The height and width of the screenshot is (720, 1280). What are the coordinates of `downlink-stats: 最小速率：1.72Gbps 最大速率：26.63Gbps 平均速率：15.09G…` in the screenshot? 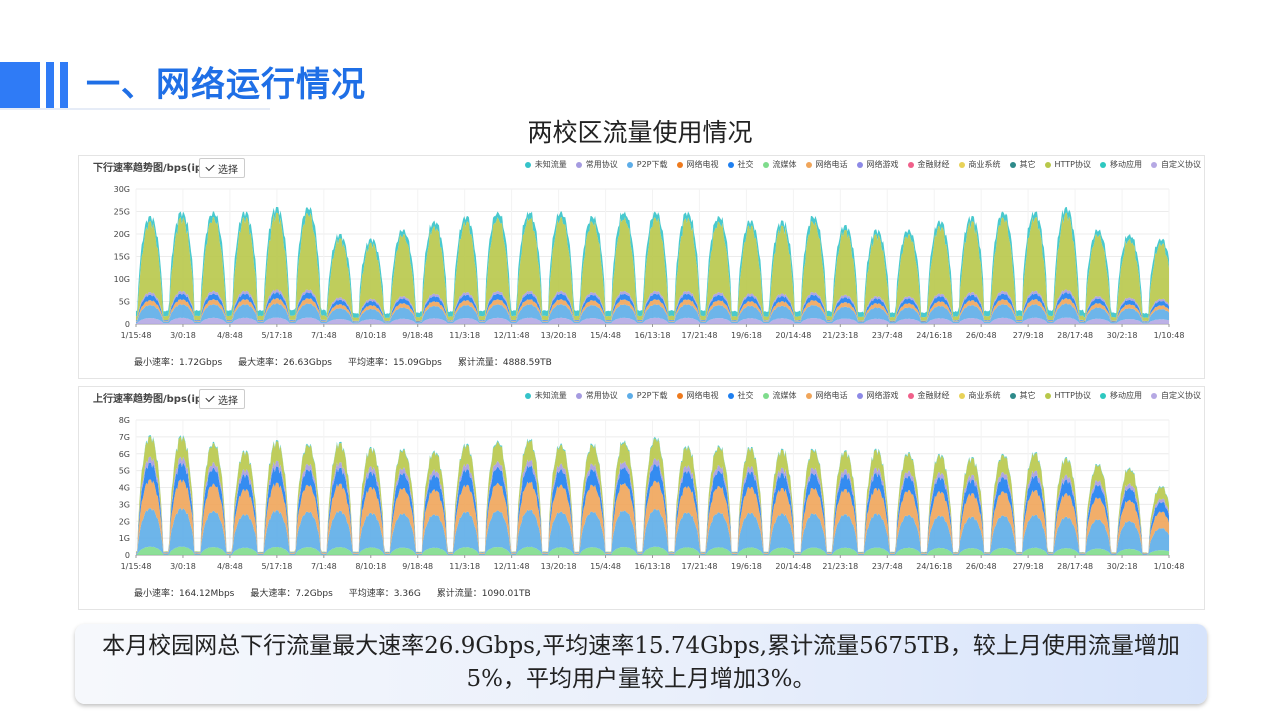 It's located at (351, 361).